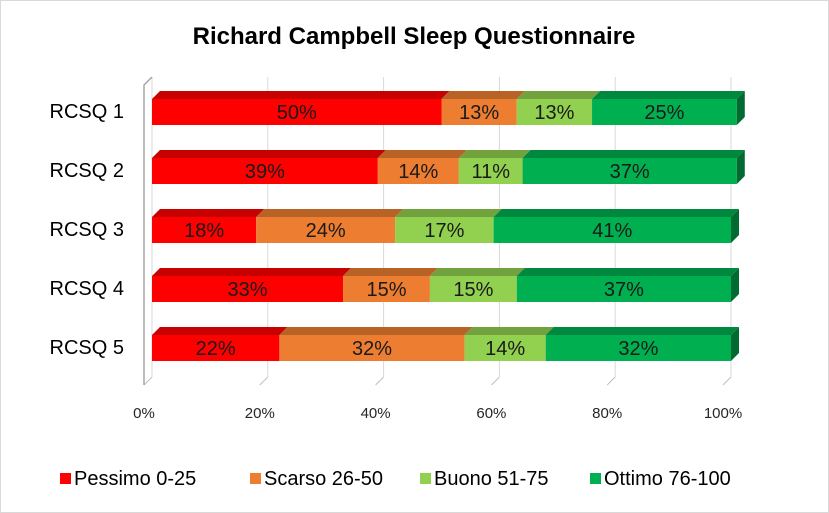 This screenshot has width=829, height=513. What do you see at coordinates (87, 348) in the screenshot?
I see `category-label: RCSQ 5` at bounding box center [87, 348].